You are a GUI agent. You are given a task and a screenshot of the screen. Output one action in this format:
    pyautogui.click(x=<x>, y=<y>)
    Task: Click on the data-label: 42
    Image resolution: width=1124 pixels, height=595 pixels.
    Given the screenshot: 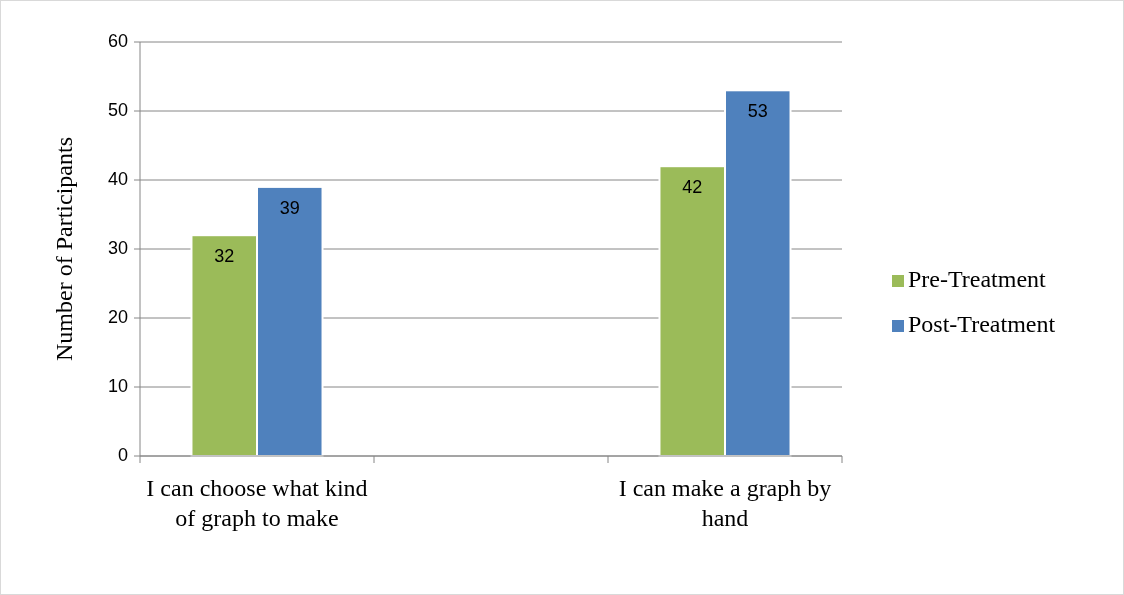 What is the action you would take?
    pyautogui.click(x=692, y=186)
    